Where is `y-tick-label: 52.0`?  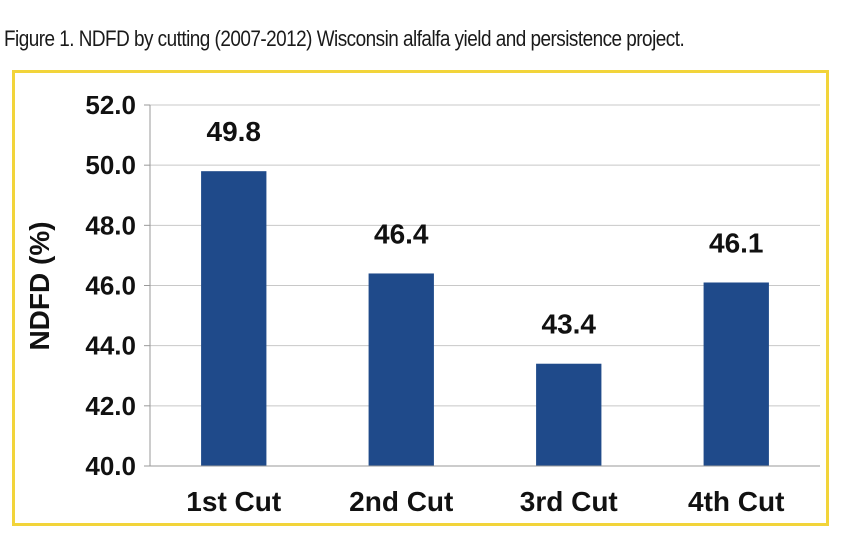
y-tick-label: 52.0 is located at coordinates (110, 105).